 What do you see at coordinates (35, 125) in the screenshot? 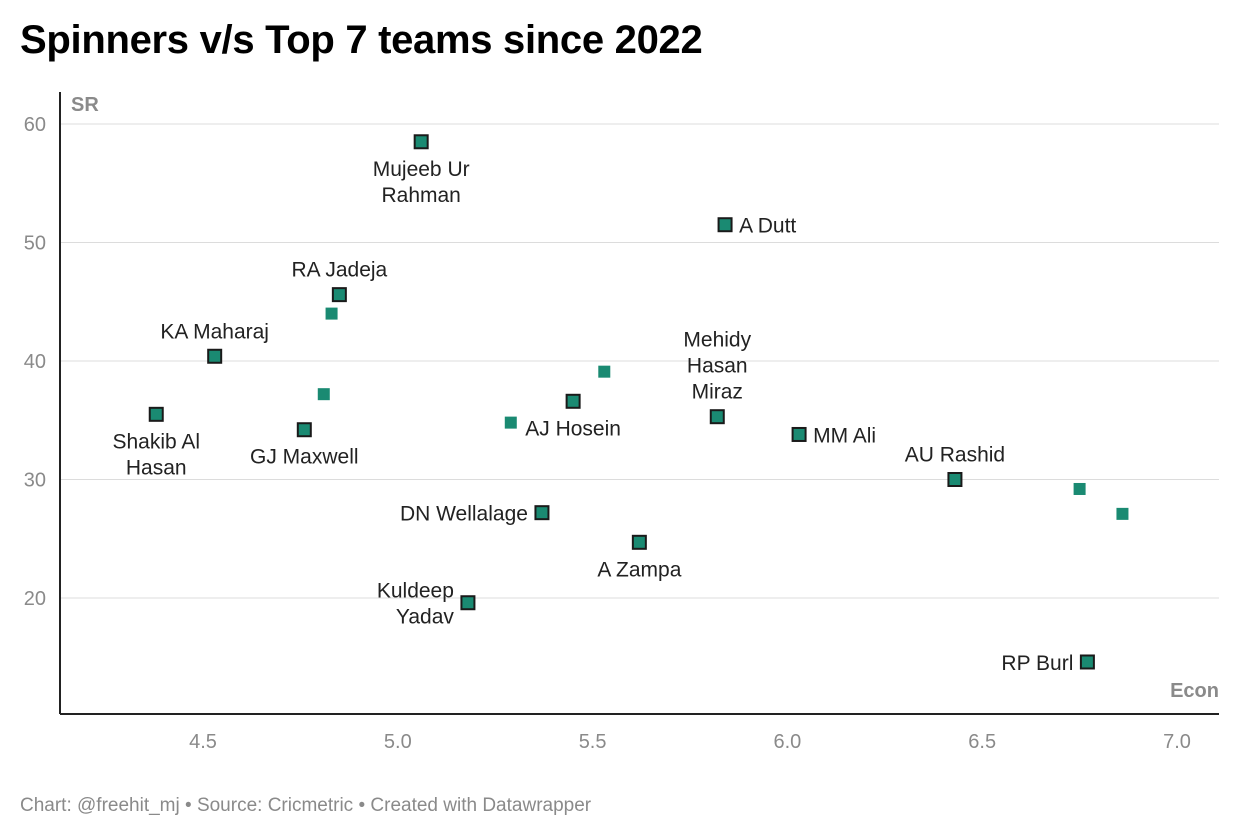
I see `y-tick-label: 60` at bounding box center [35, 125].